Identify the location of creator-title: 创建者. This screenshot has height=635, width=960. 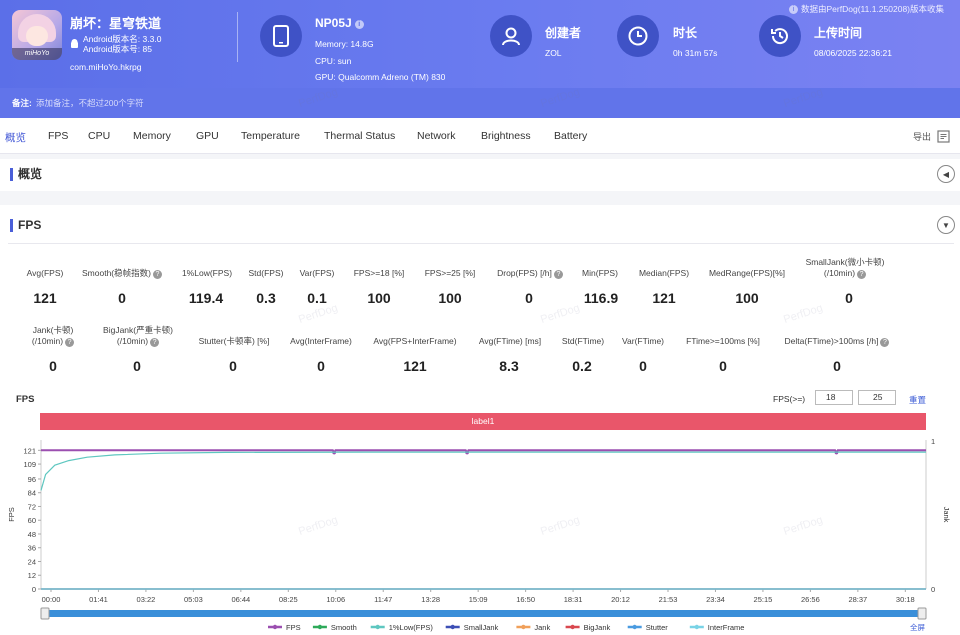
(563, 33).